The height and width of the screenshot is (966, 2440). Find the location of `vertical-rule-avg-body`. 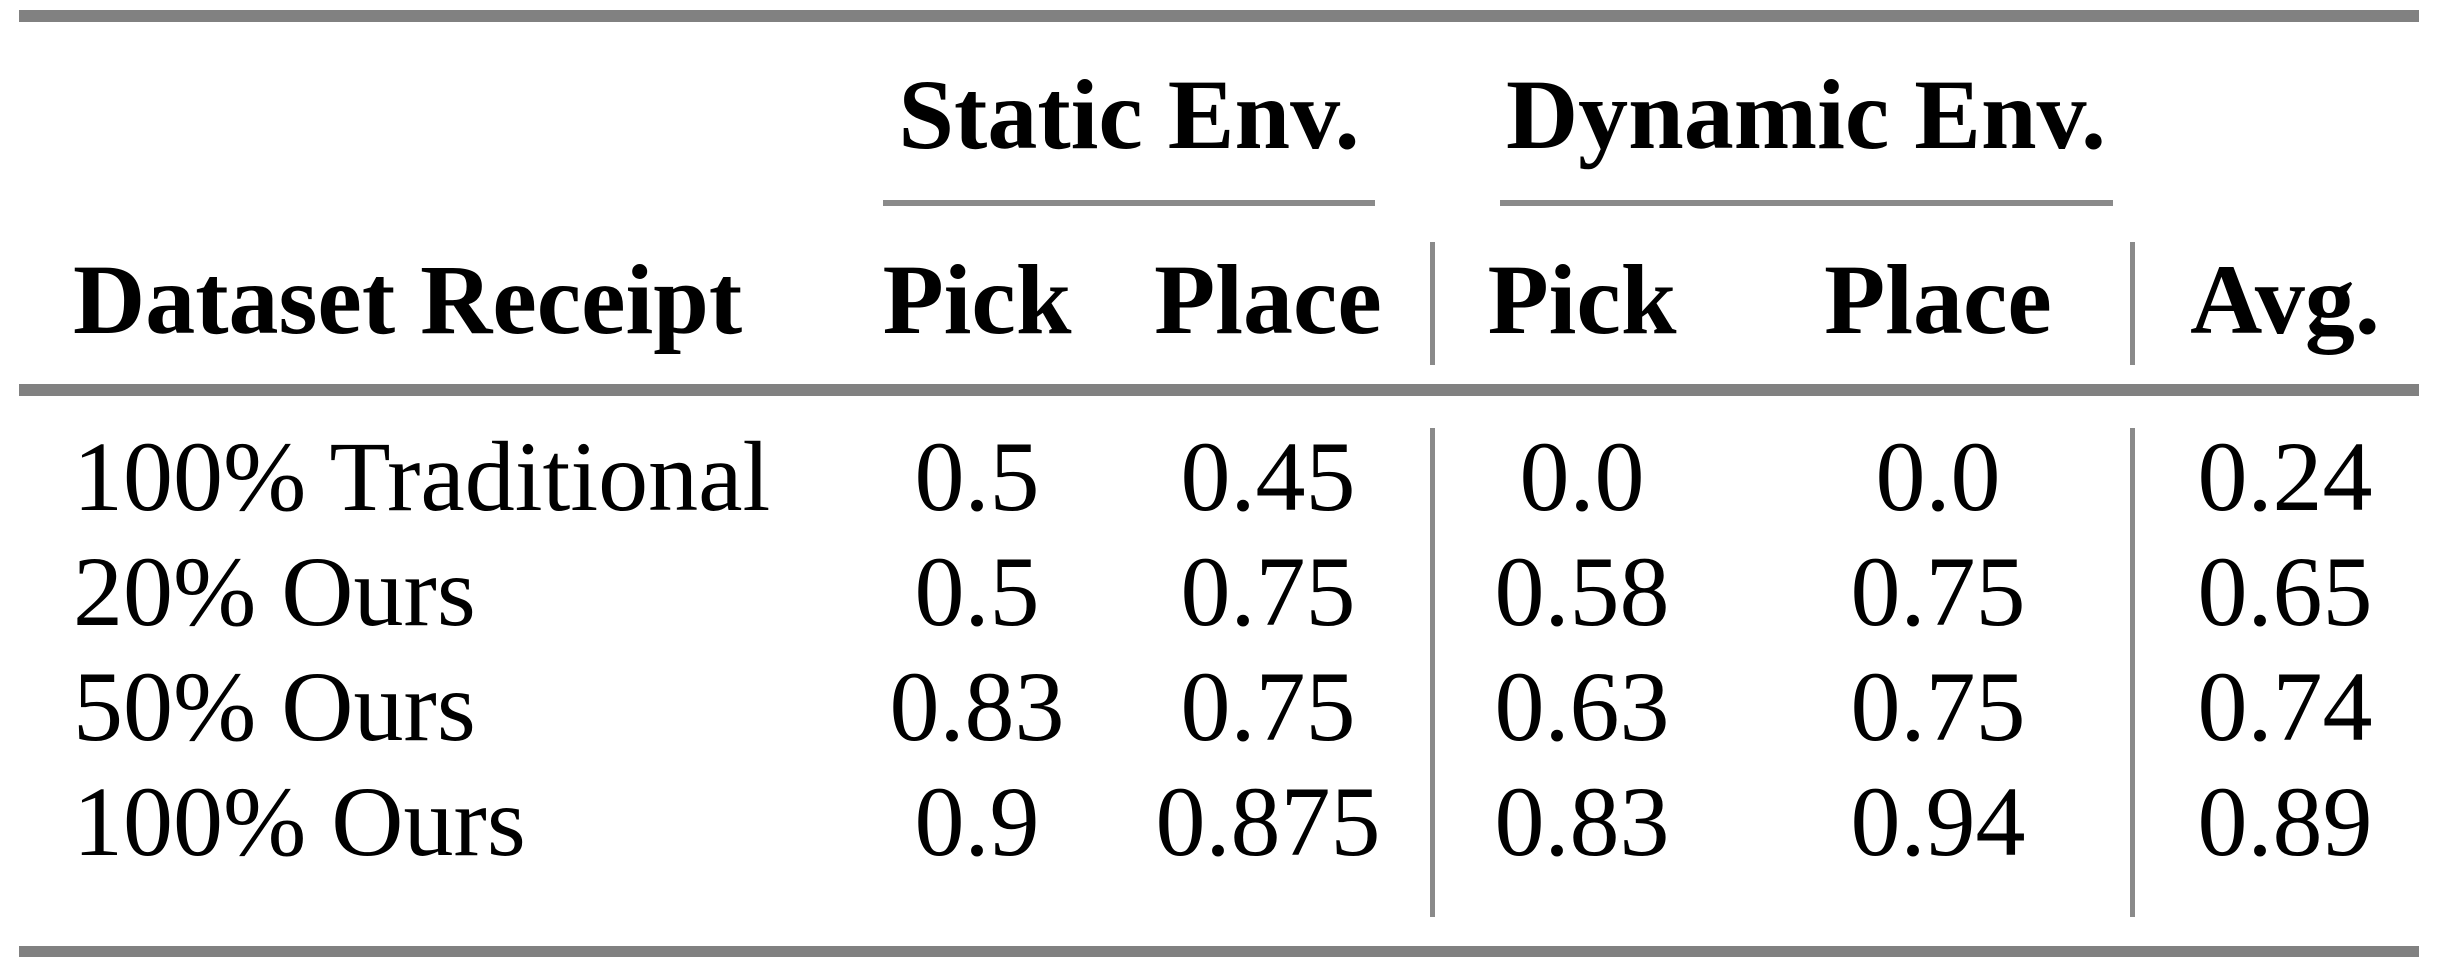

vertical-rule-avg-body is located at coordinates (2132, 672).